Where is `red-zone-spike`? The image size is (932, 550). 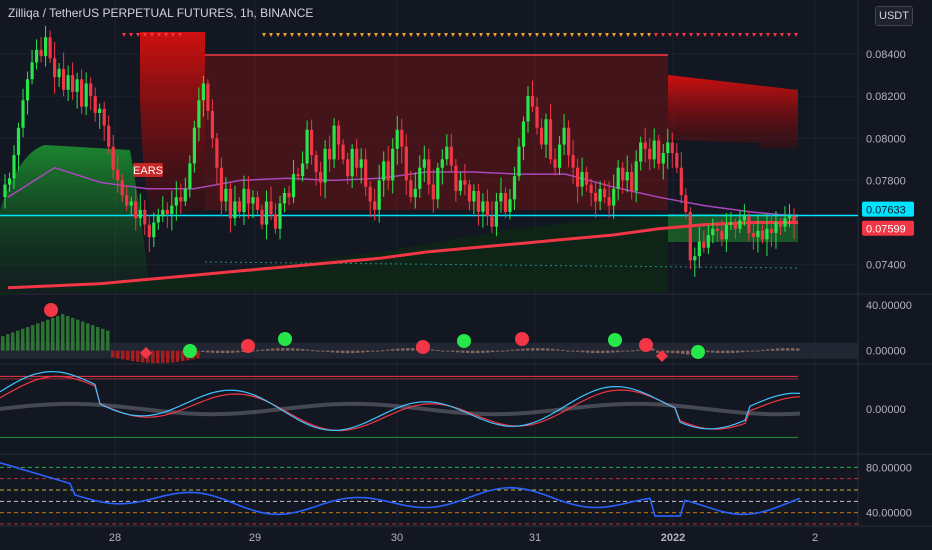 red-zone-spike is located at coordinates (172, 123).